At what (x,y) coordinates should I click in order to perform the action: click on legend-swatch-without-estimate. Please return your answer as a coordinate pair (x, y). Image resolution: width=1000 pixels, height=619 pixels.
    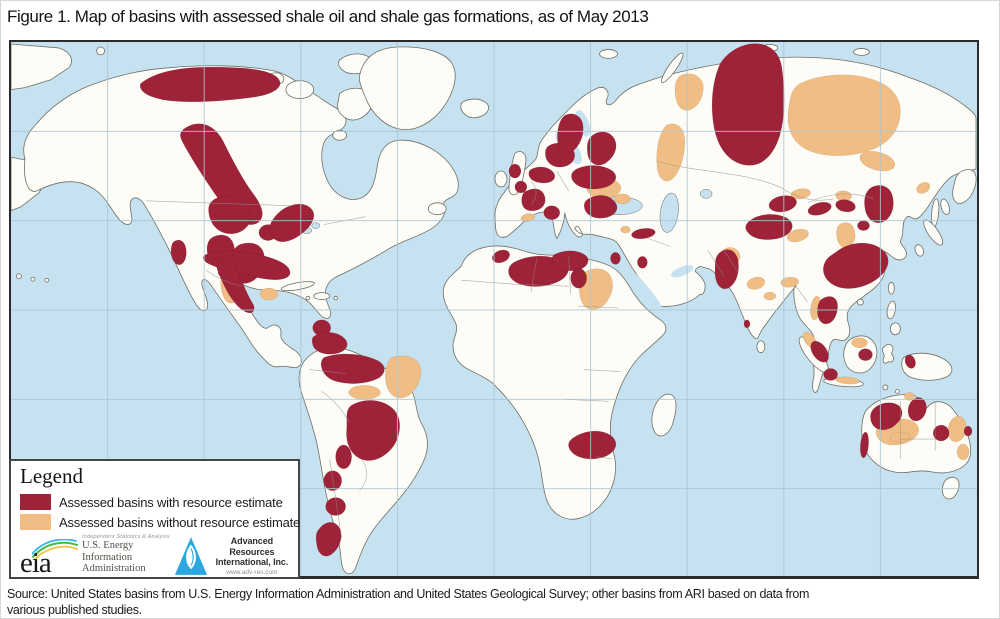
    Looking at the image, I should click on (35, 522).